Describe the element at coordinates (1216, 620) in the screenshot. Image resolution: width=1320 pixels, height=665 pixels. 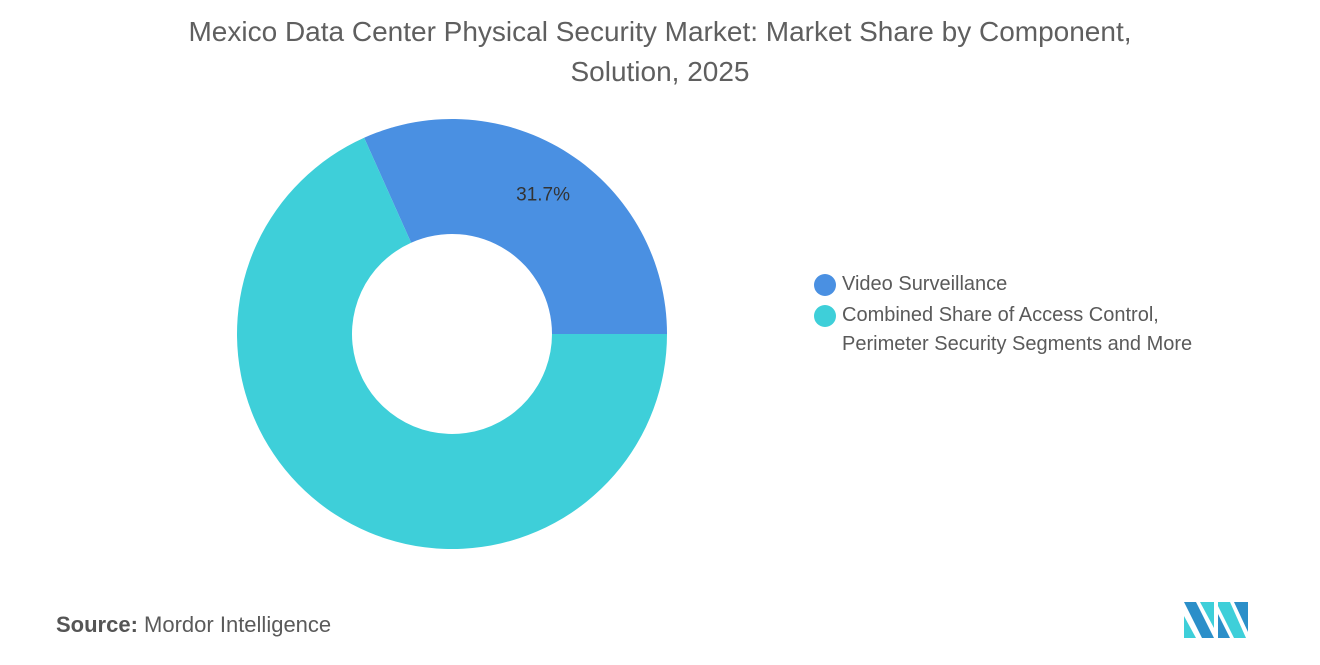
I see `mordor-intelligence-logo-icon` at that location.